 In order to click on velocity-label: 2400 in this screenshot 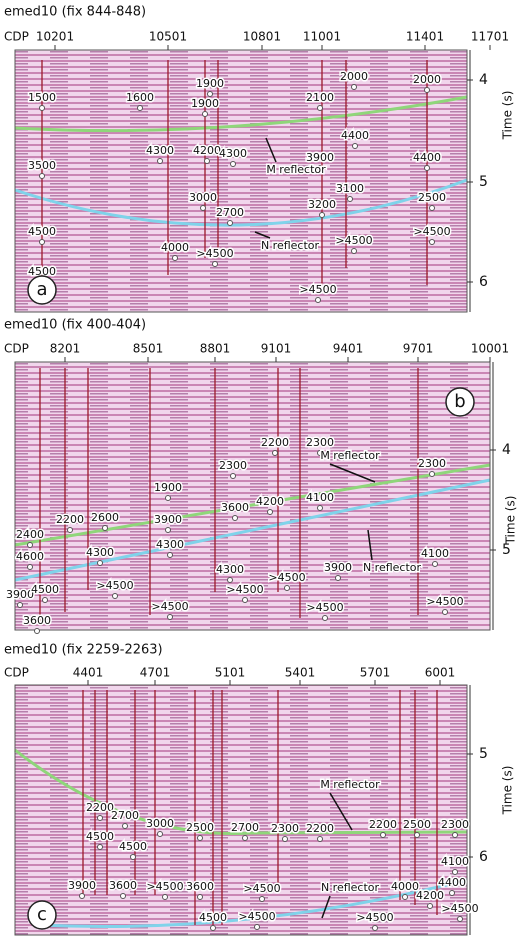, I will do `click(30, 534)`.